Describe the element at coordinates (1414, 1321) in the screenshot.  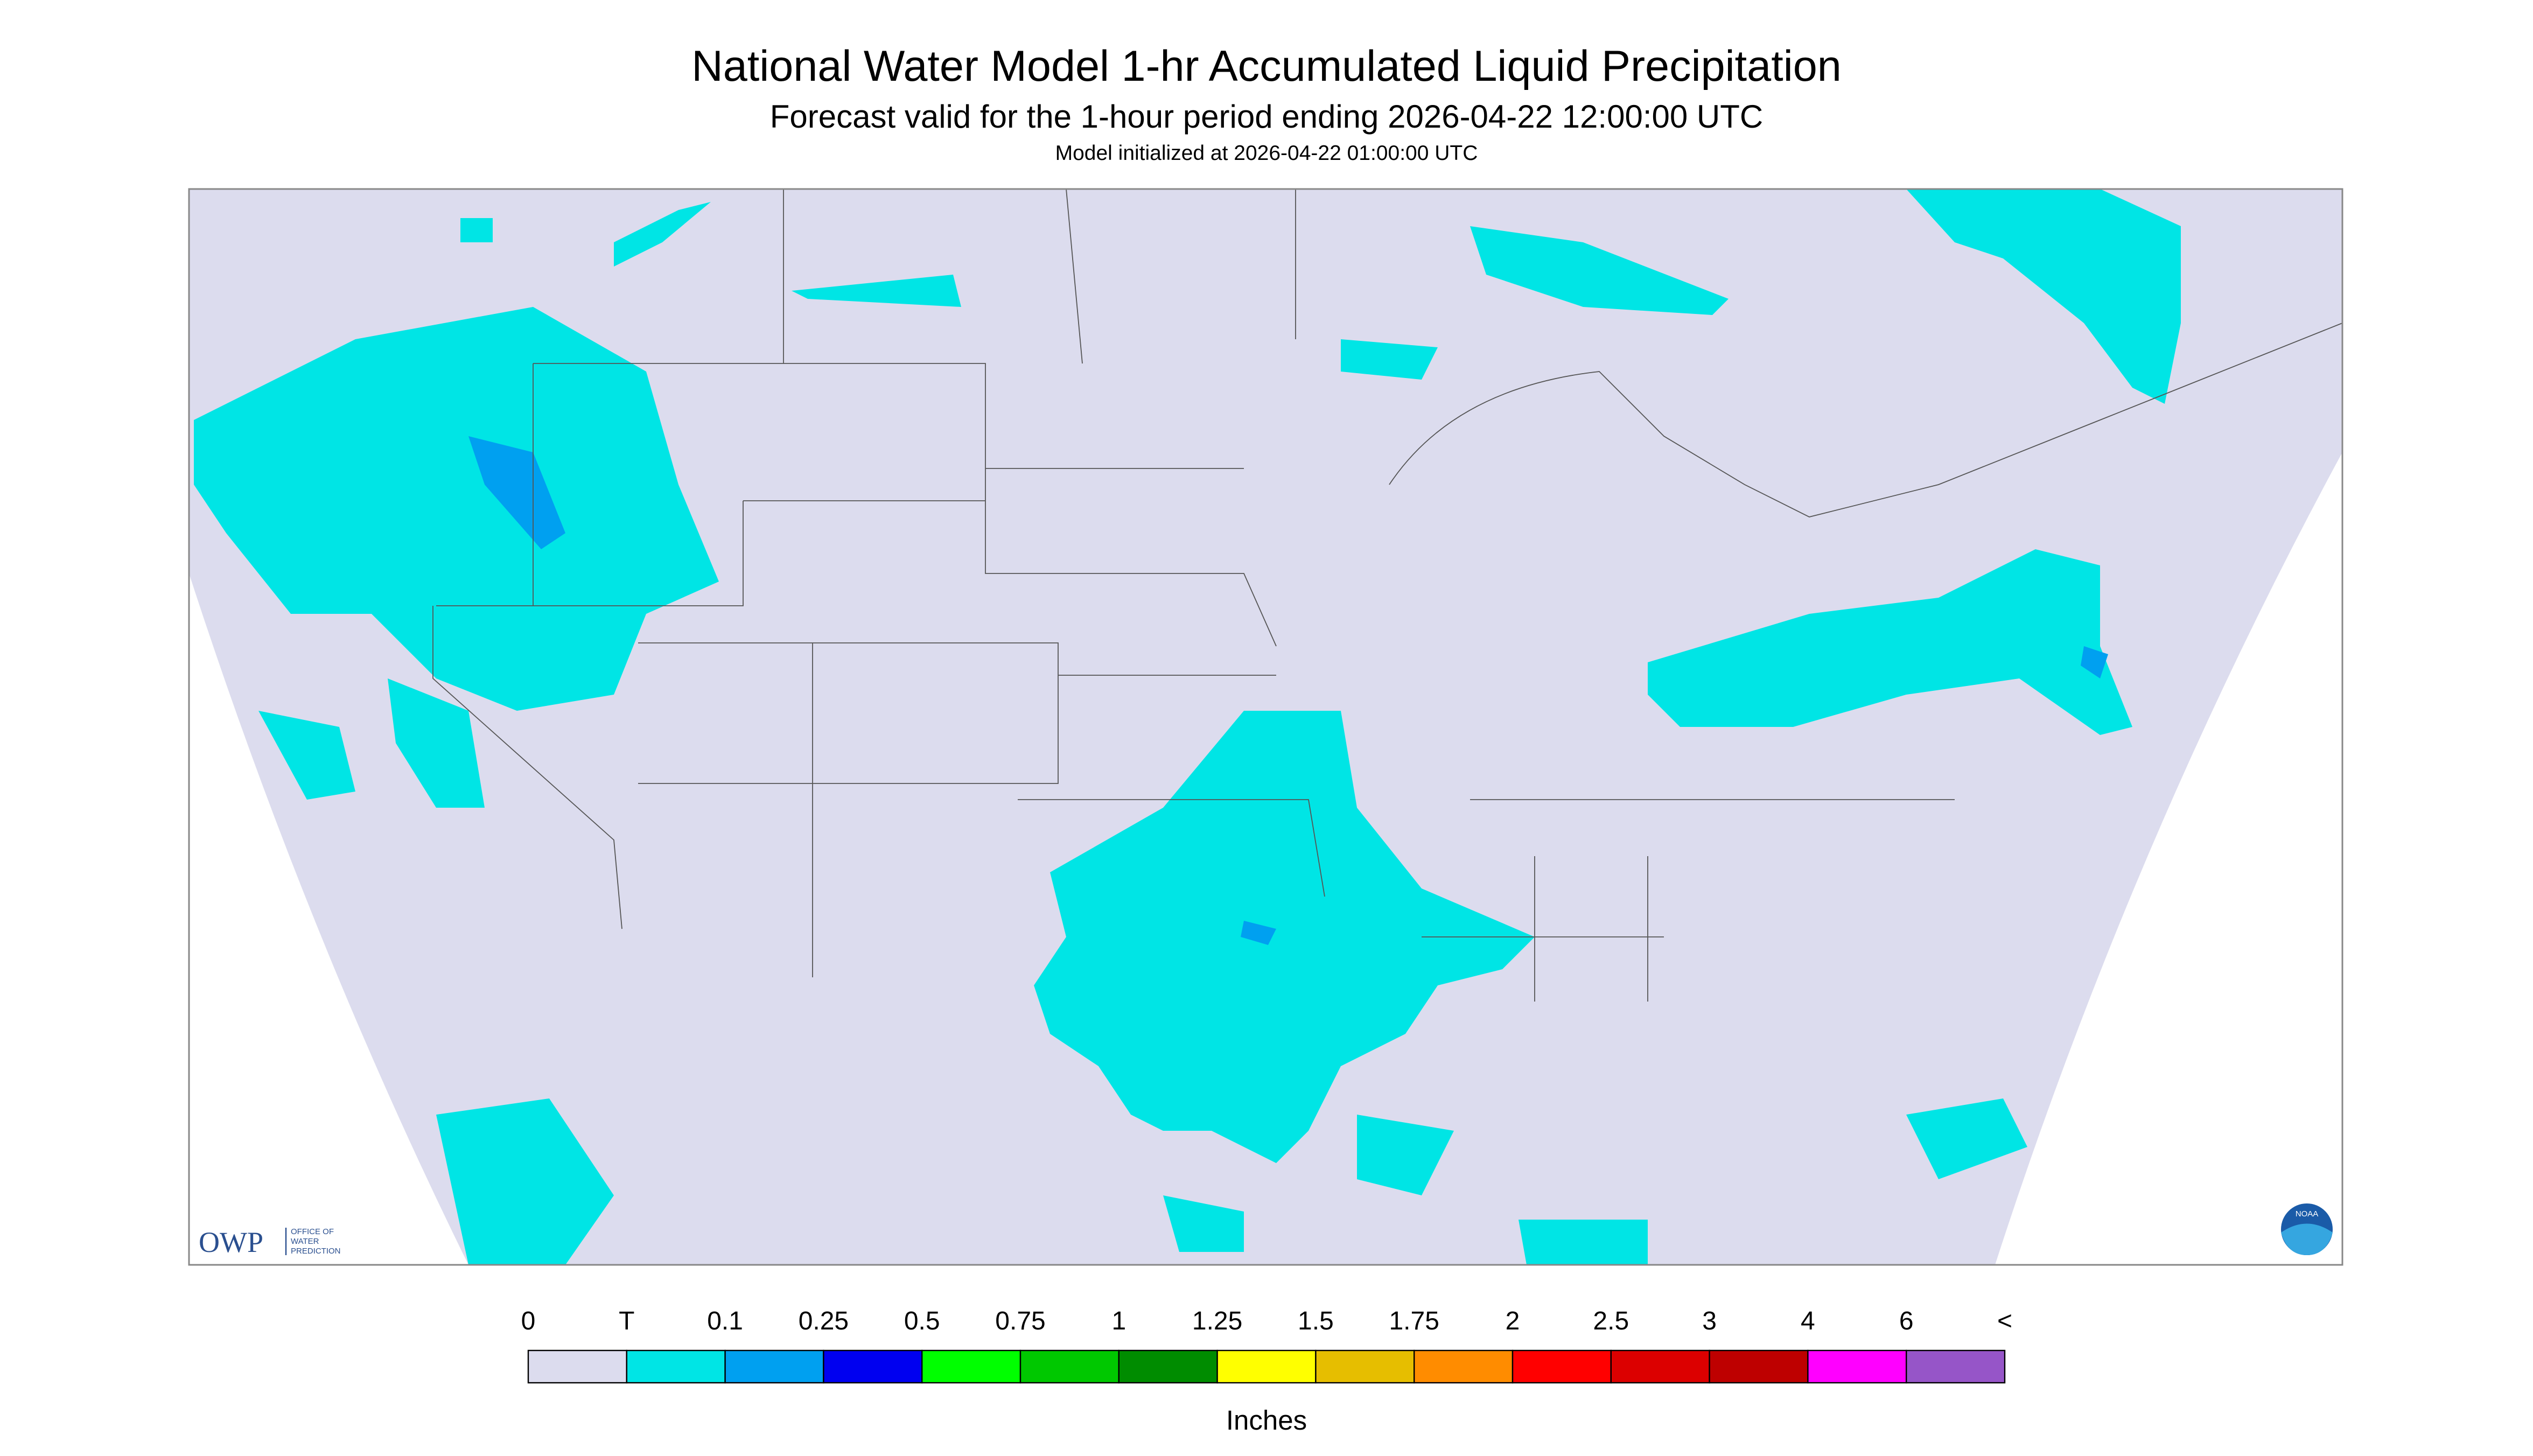
I see `legend-label: 1.75` at that location.